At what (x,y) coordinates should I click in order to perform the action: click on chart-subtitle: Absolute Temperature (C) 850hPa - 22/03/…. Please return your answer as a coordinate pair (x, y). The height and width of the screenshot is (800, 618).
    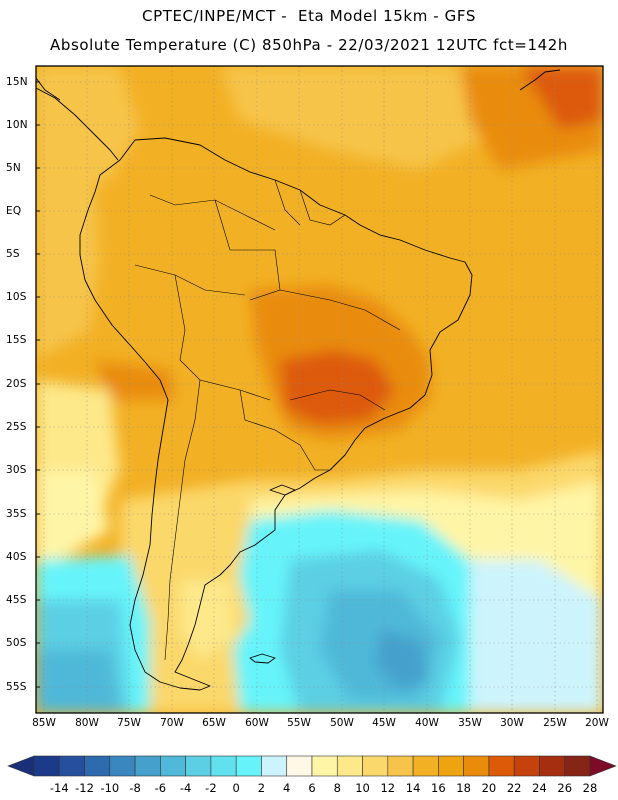
    Looking at the image, I should click on (309, 45).